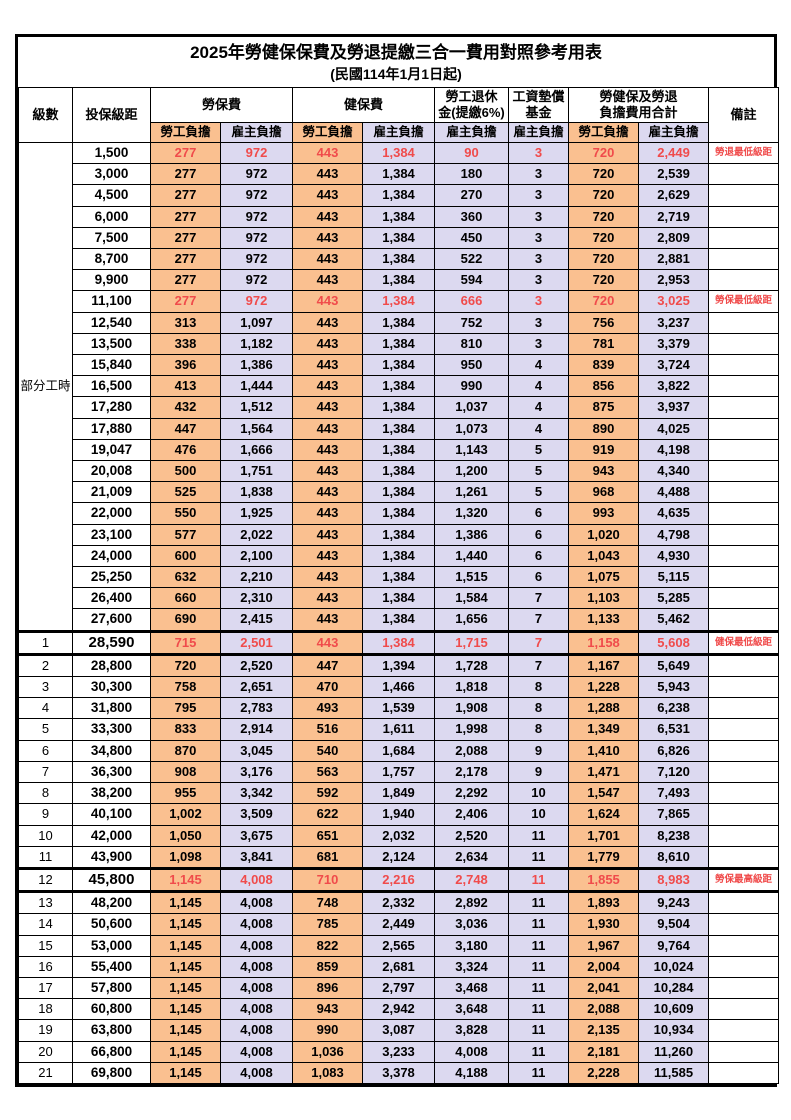 The height and width of the screenshot is (1120, 791). I want to click on cell-bracket: 21,009, so click(111, 492).